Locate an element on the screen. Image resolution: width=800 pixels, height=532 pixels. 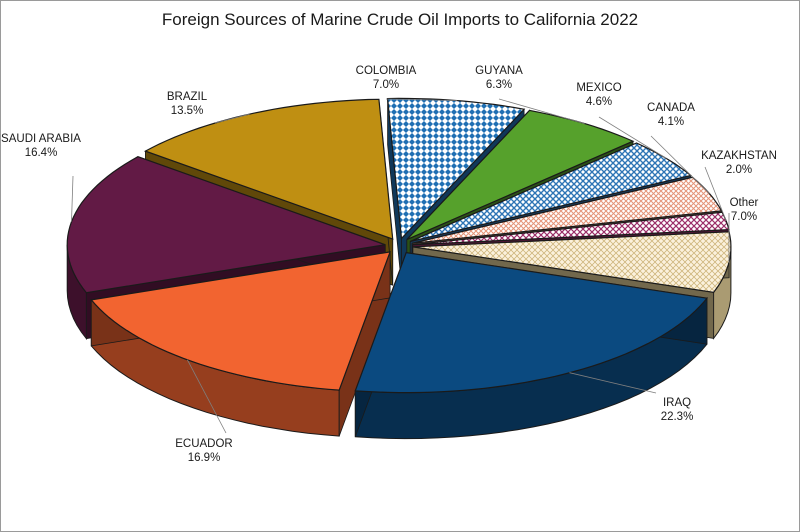
leader-colombia is located at coordinates (421, 99).